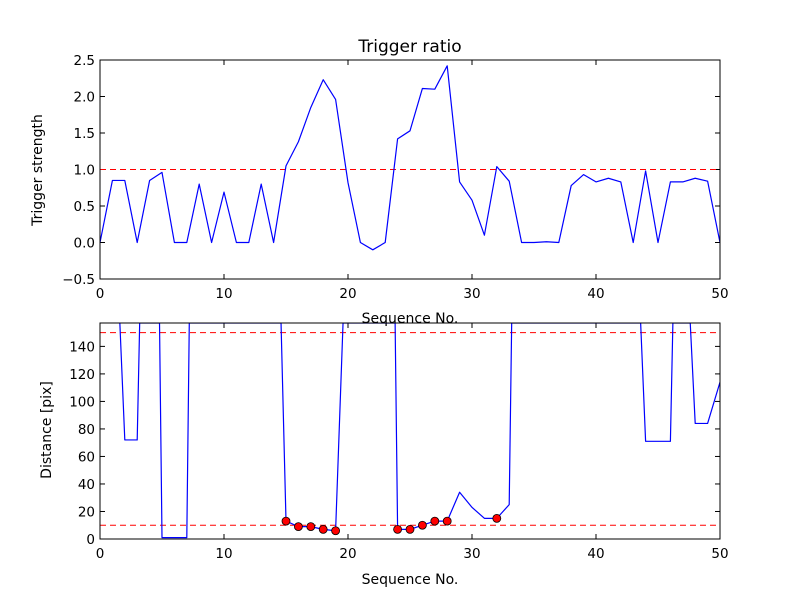 This screenshot has width=800, height=600. I want to click on top-x-tick-label: 30, so click(471, 294).